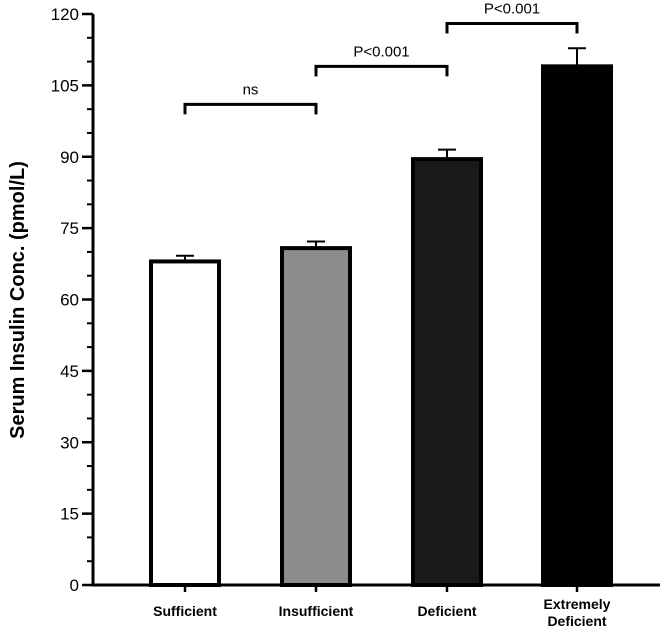 The image size is (667, 638). I want to click on y-tick-label: 45, so click(69, 371).